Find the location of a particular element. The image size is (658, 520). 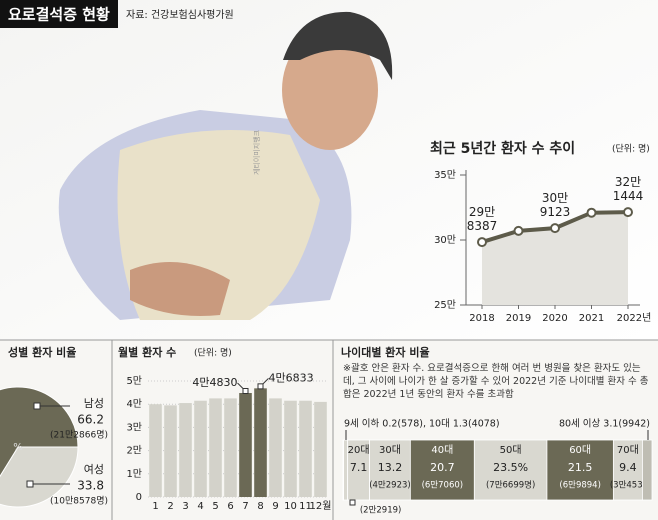

x-tick-label: 9 is located at coordinates (275, 506).